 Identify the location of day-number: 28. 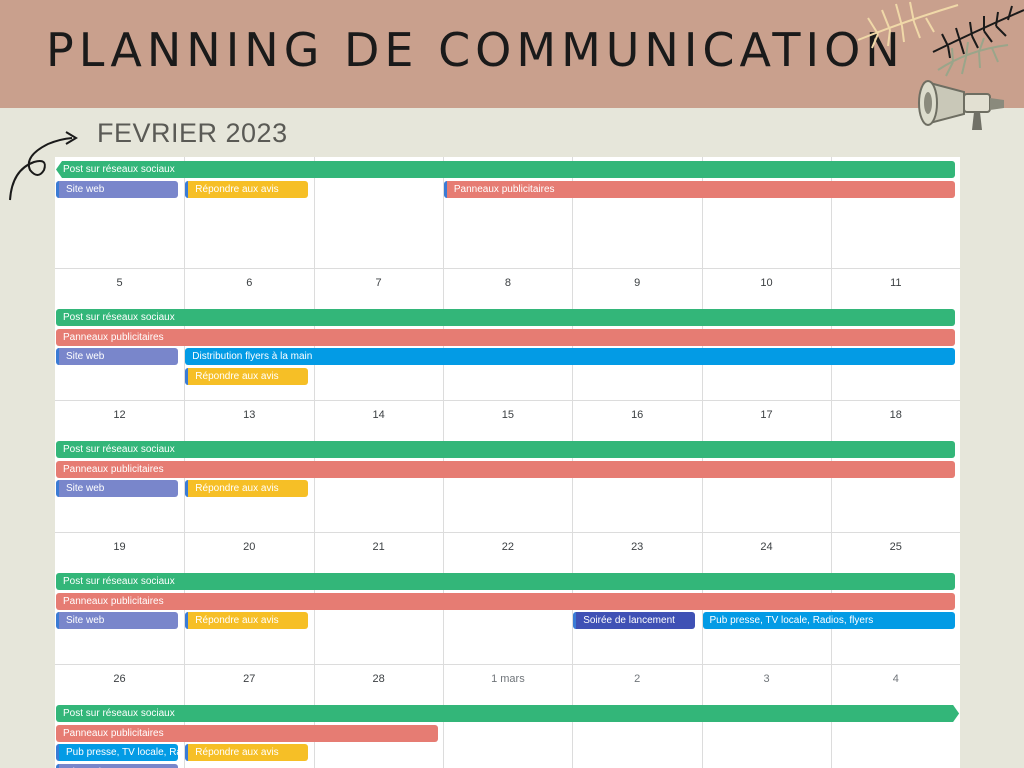
(378, 679).